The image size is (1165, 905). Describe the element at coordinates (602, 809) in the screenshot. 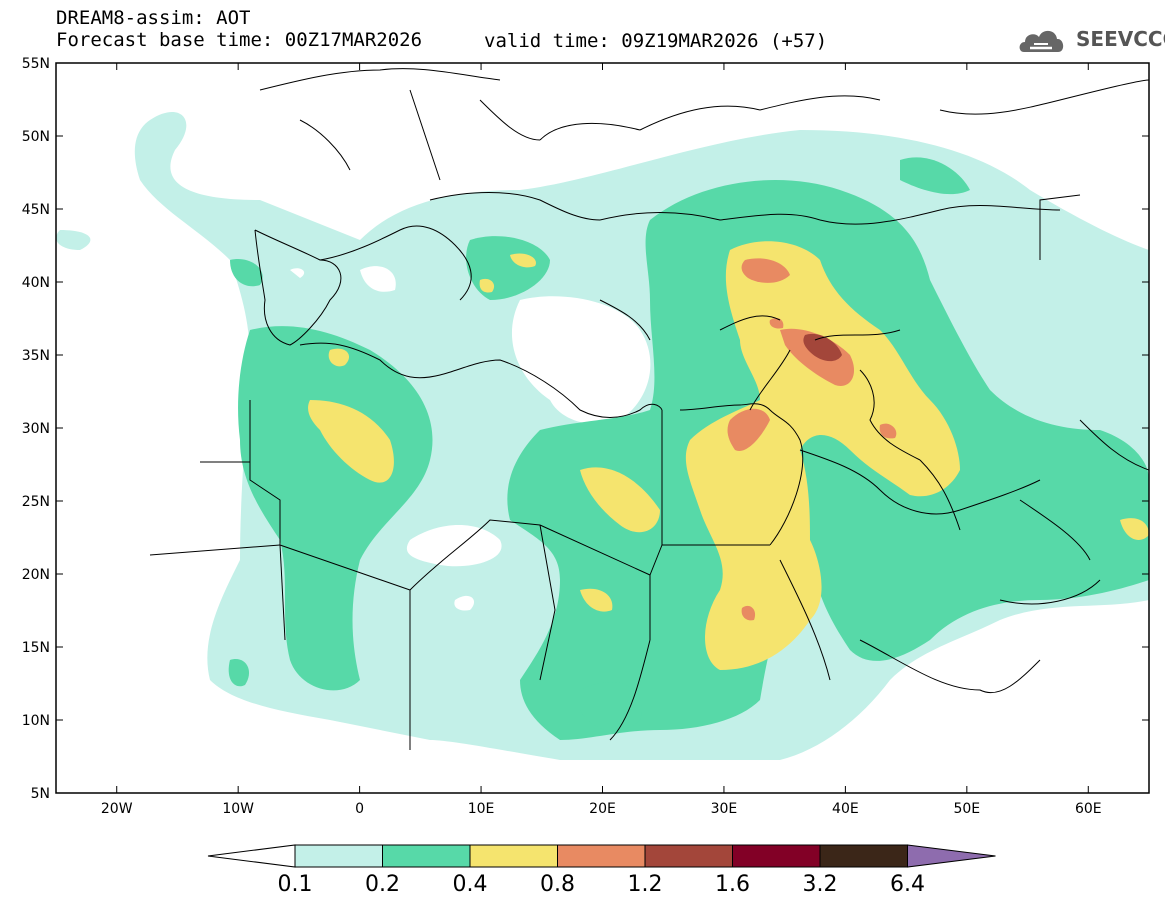

I see `x-tick-label: 20E` at that location.